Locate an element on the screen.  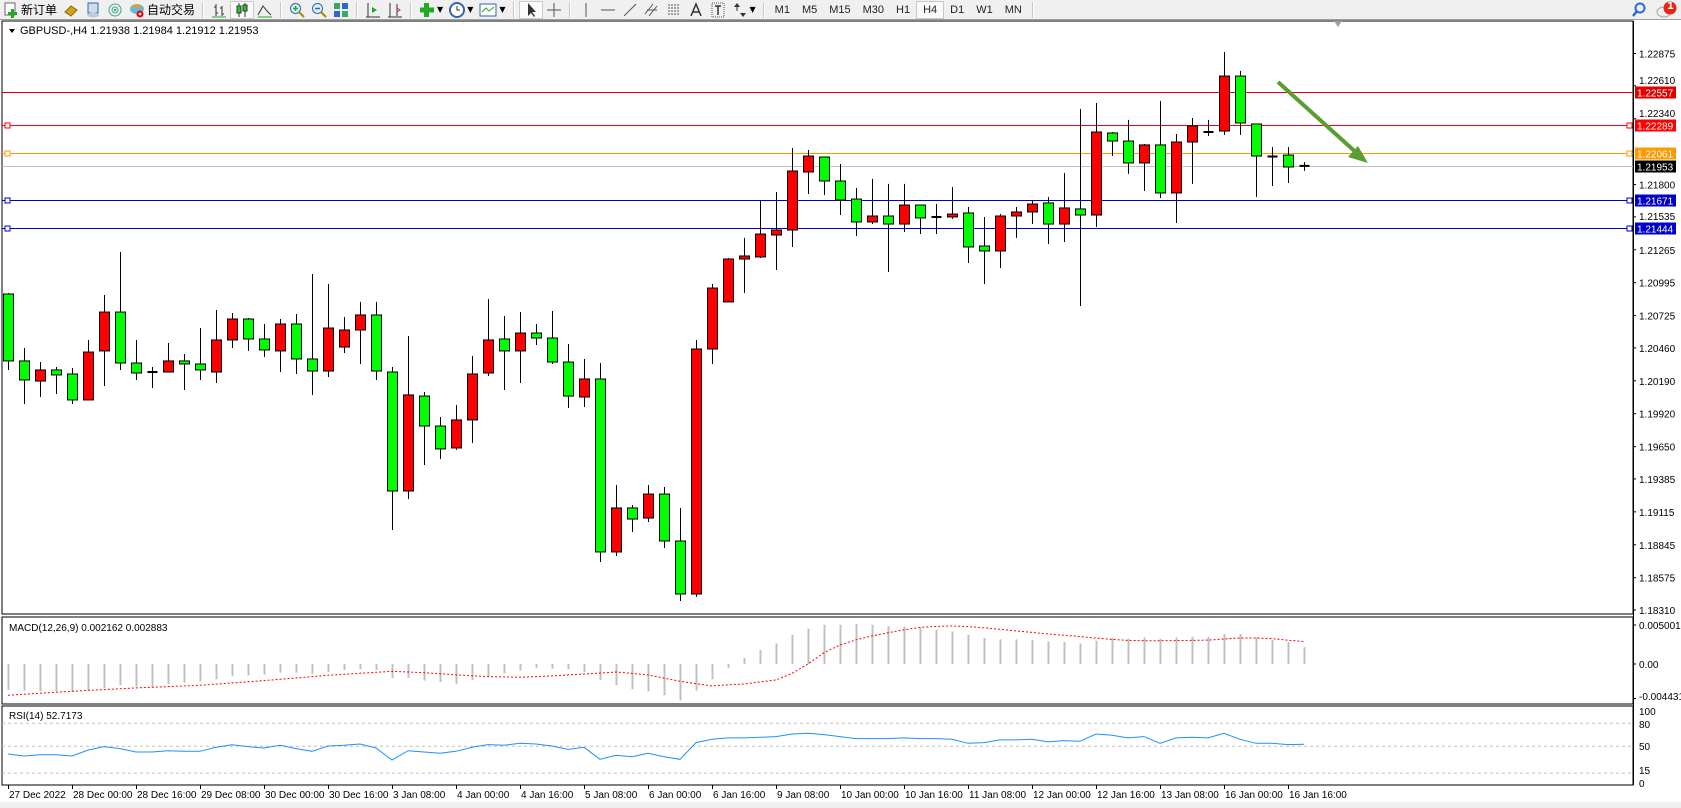
vertical-line-tool is located at coordinates (586, 10).